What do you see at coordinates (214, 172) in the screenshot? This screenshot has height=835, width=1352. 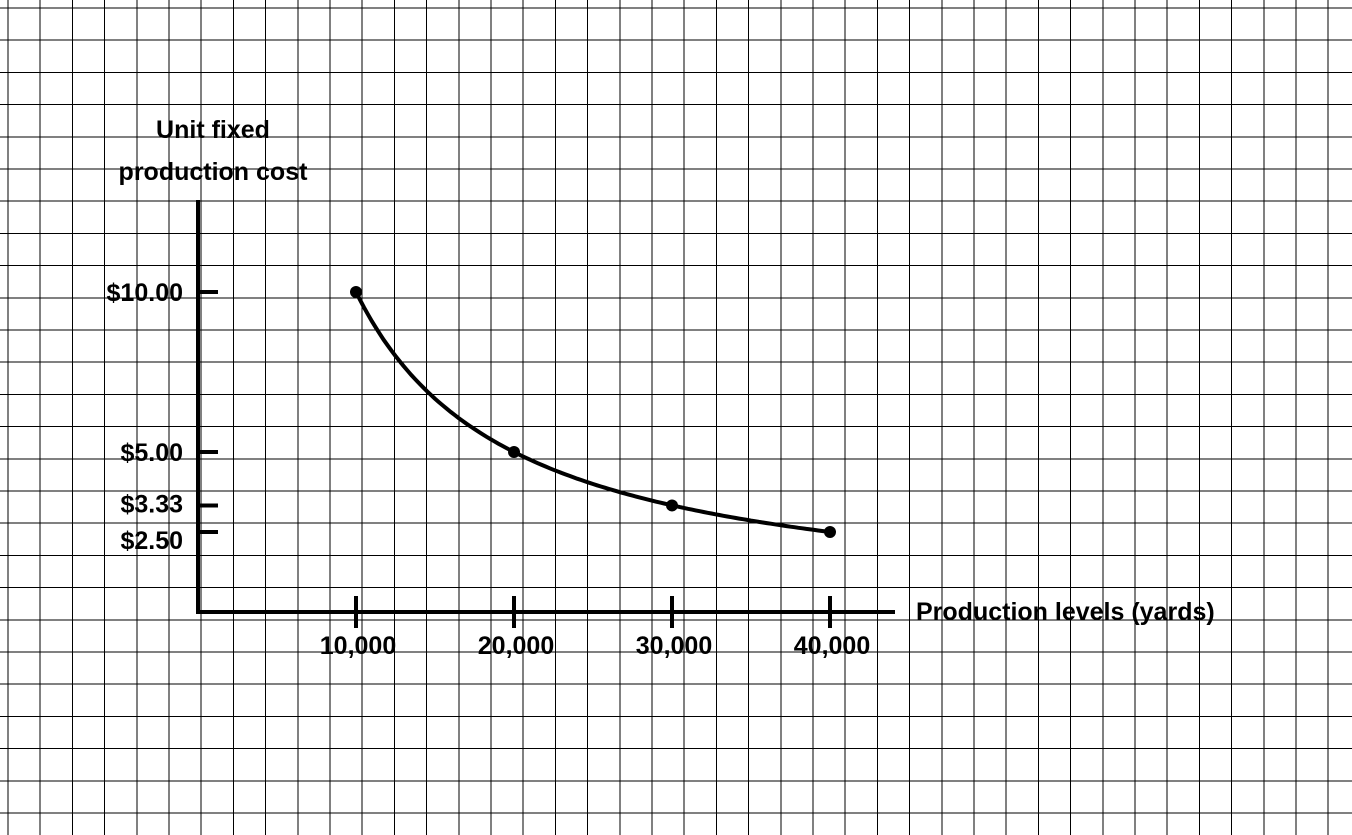 I see `y-axis-title-line-2: production cost` at bounding box center [214, 172].